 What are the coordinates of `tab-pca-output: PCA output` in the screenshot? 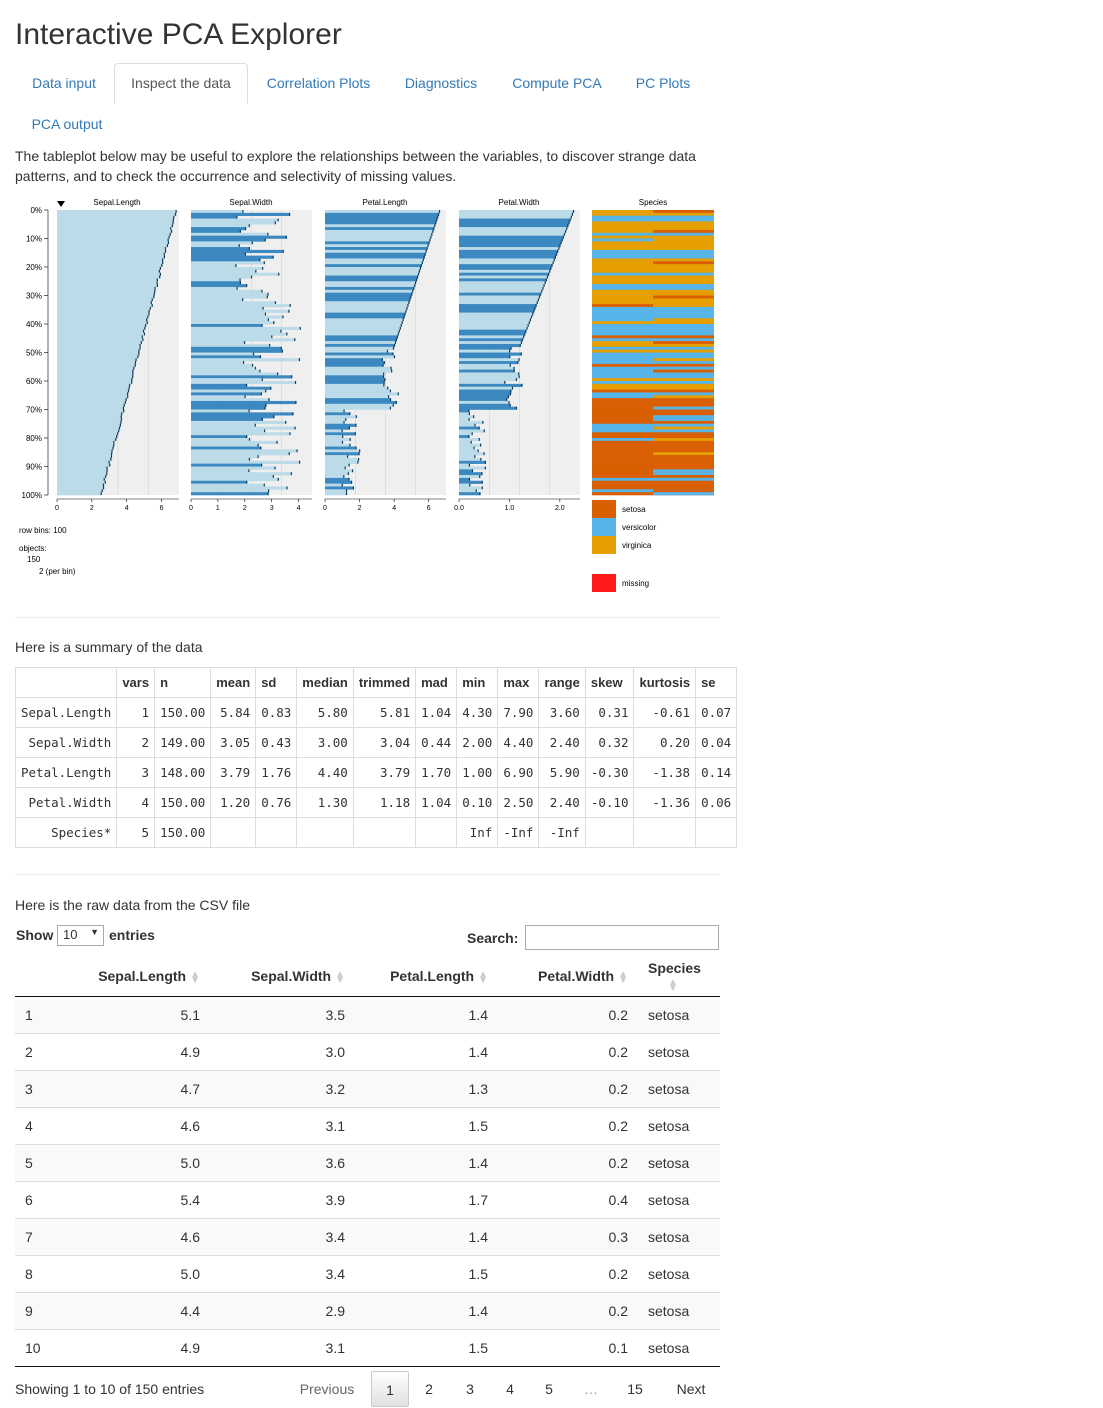 It's located at (67, 124).